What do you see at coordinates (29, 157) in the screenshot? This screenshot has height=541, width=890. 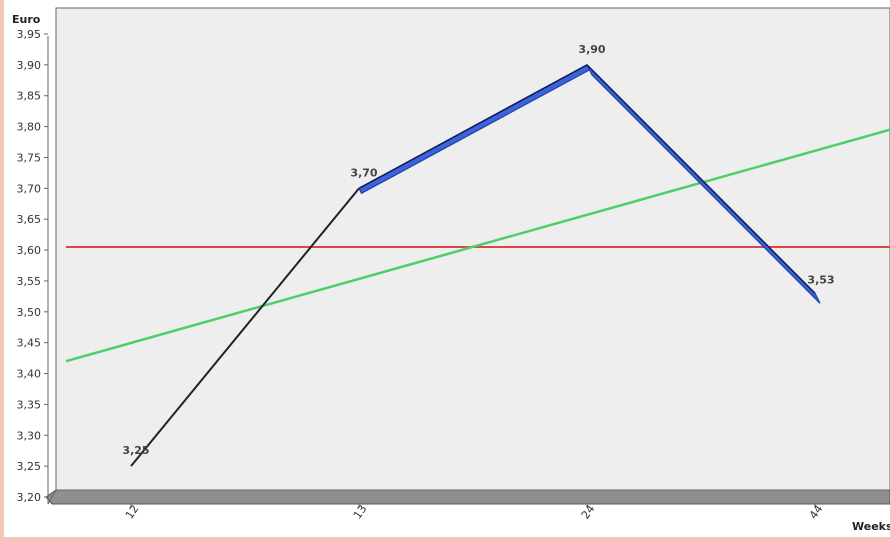 I see `y-tick-label: 3,75` at bounding box center [29, 157].